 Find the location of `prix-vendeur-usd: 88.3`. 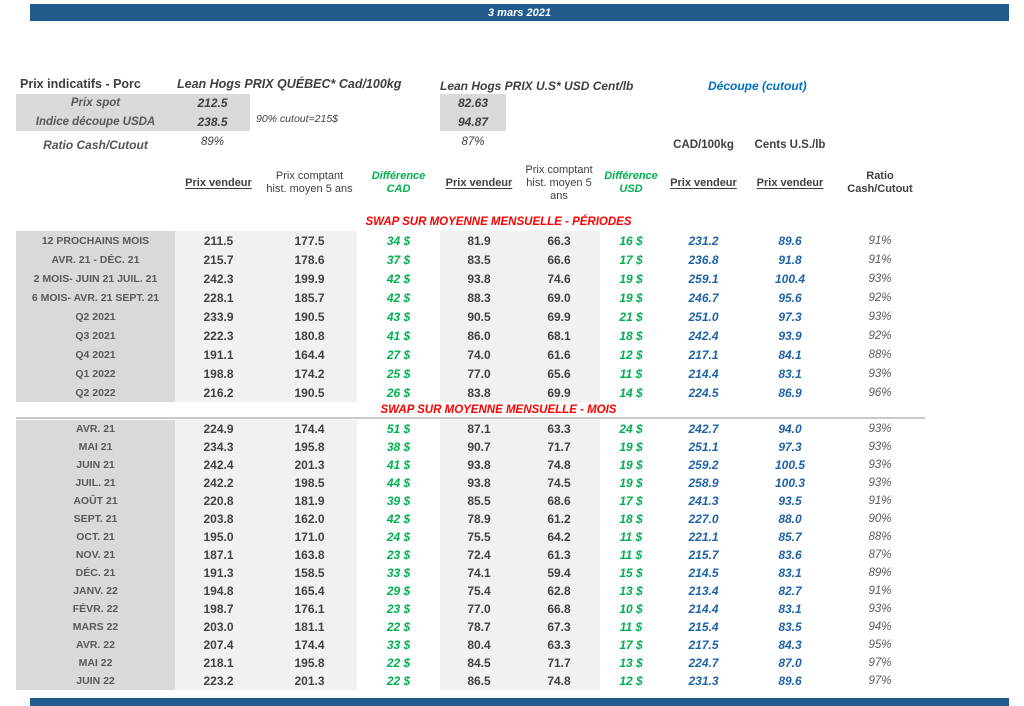

prix-vendeur-usd: 88.3 is located at coordinates (479, 297).